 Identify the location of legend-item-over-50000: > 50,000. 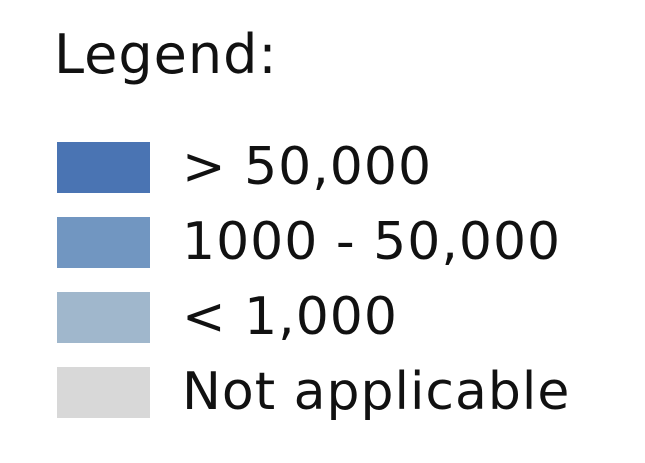
(244, 167).